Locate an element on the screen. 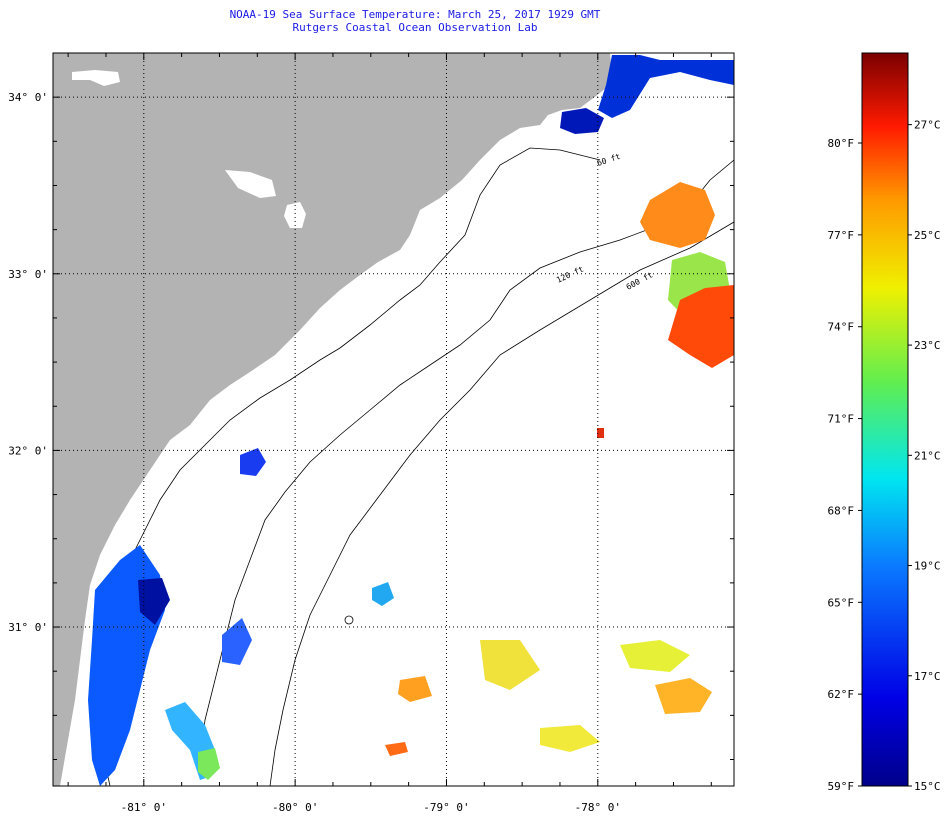  sst-patch-blue-mid is located at coordinates (237, 641).